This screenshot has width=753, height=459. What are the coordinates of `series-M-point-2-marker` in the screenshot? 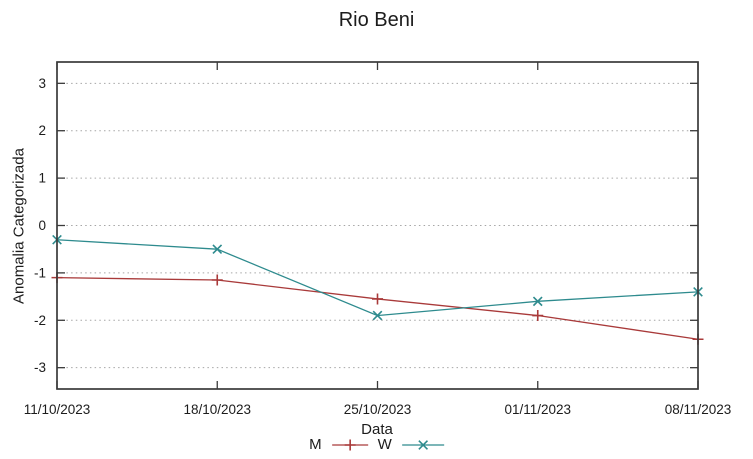 It's located at (377, 299).